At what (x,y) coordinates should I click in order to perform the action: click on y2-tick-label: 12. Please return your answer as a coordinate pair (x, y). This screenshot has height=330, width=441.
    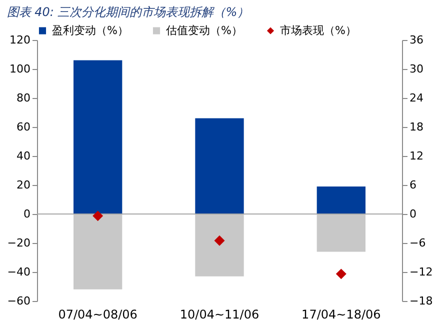
    Looking at the image, I should click on (417, 156).